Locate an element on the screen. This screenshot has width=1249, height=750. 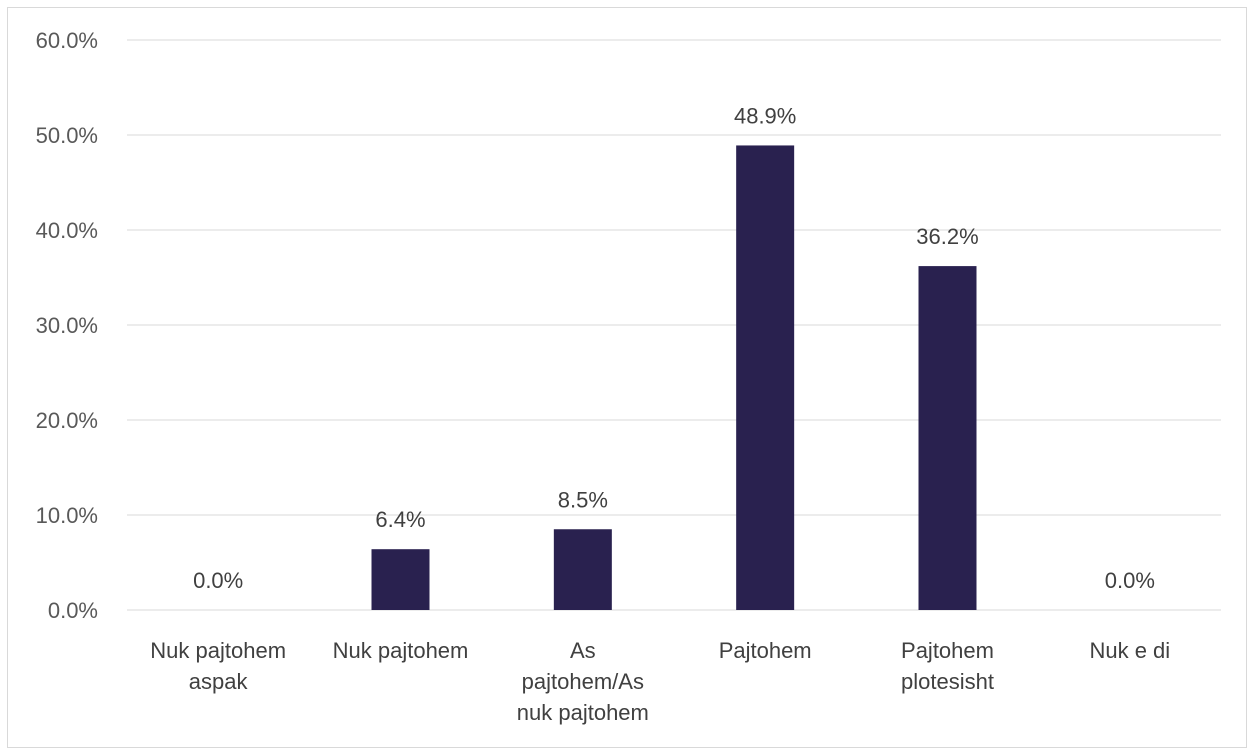
y-tick-label: 40.0% is located at coordinates (67, 230).